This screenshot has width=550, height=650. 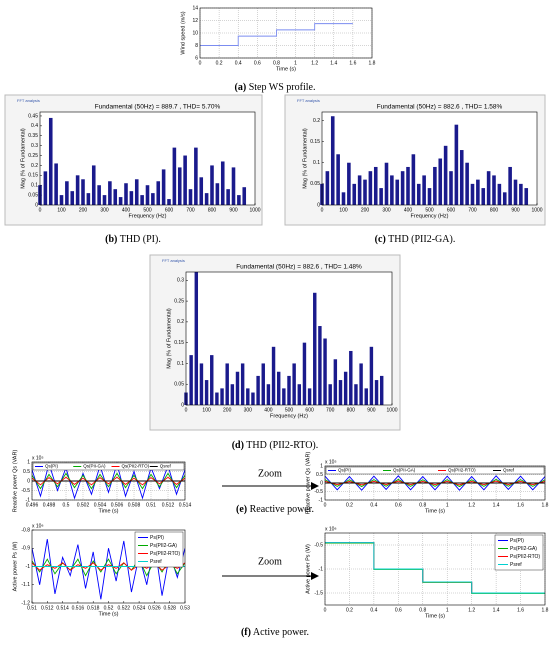 What do you see at coordinates (93, 608) in the screenshot?
I see `x-tick-label: 0.518` at bounding box center [93, 608].